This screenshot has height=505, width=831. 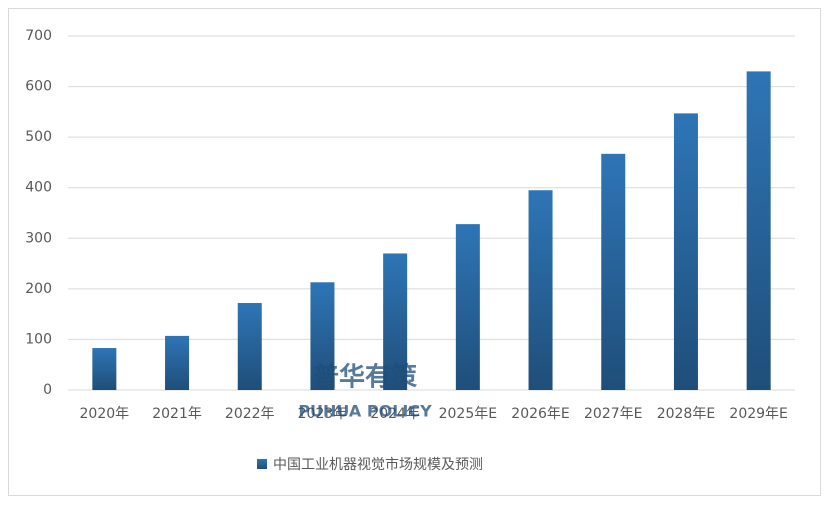 What do you see at coordinates (323, 414) in the screenshot?
I see `x-tick-label: 2023年` at bounding box center [323, 414].